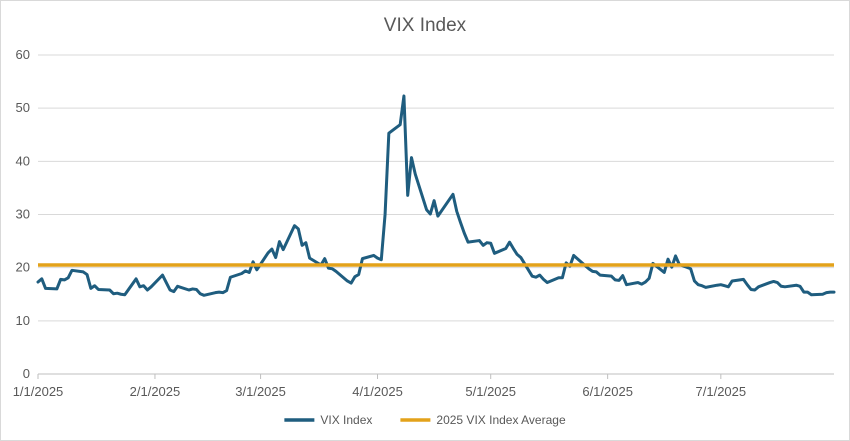 The height and width of the screenshot is (441, 850). What do you see at coordinates (425, 420) in the screenshot?
I see `legend: VIX Index 2025 VIX Index Average` at bounding box center [425, 420].